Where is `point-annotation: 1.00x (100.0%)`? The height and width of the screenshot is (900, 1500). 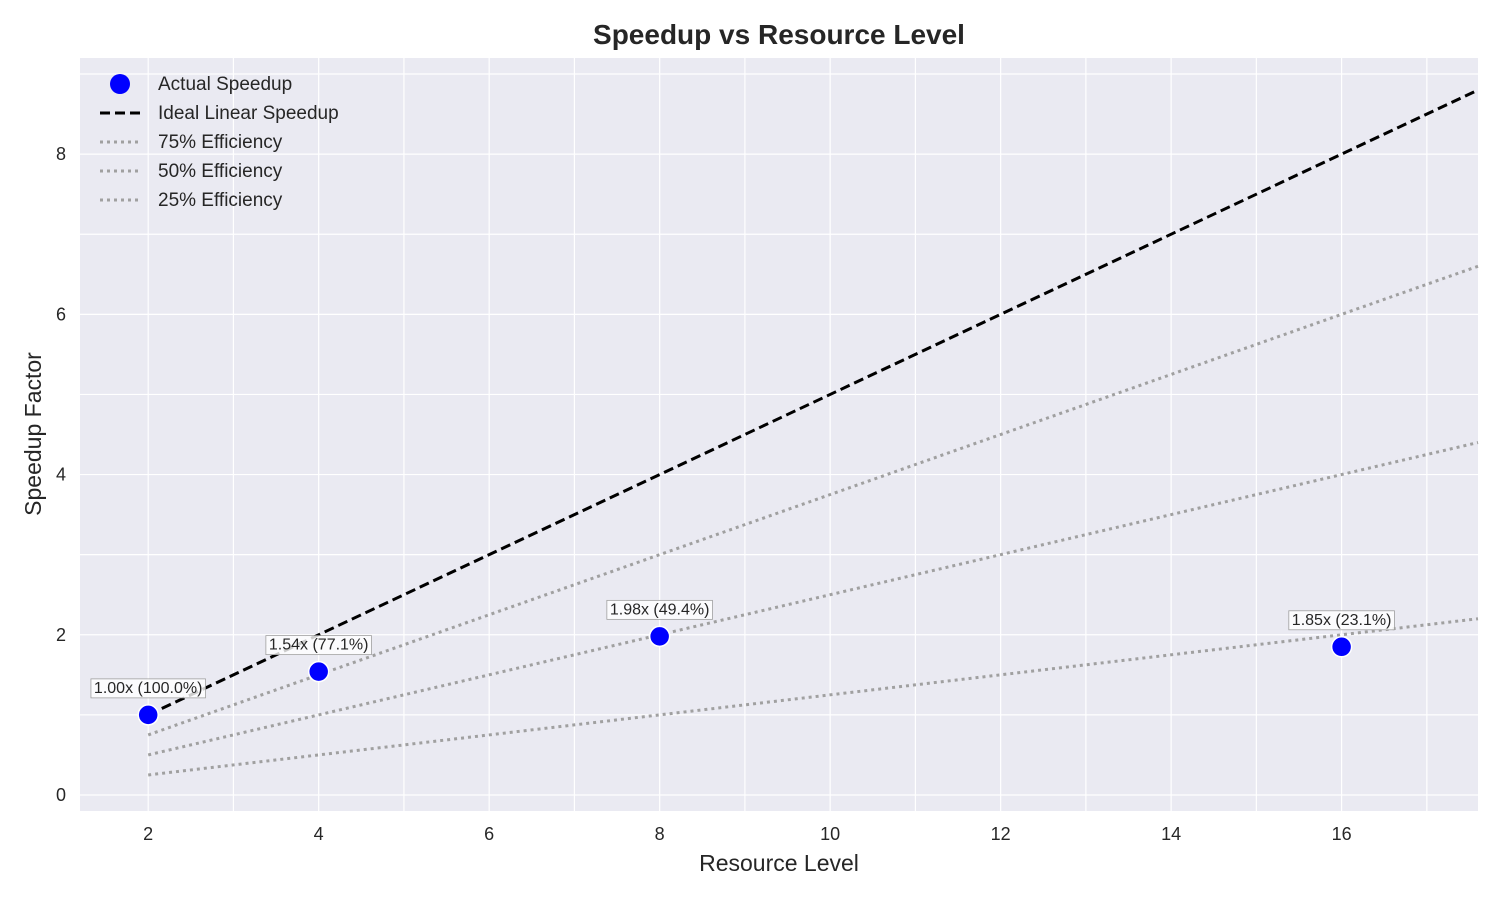 point-annotation: 1.00x (100.0%) is located at coordinates (148, 688).